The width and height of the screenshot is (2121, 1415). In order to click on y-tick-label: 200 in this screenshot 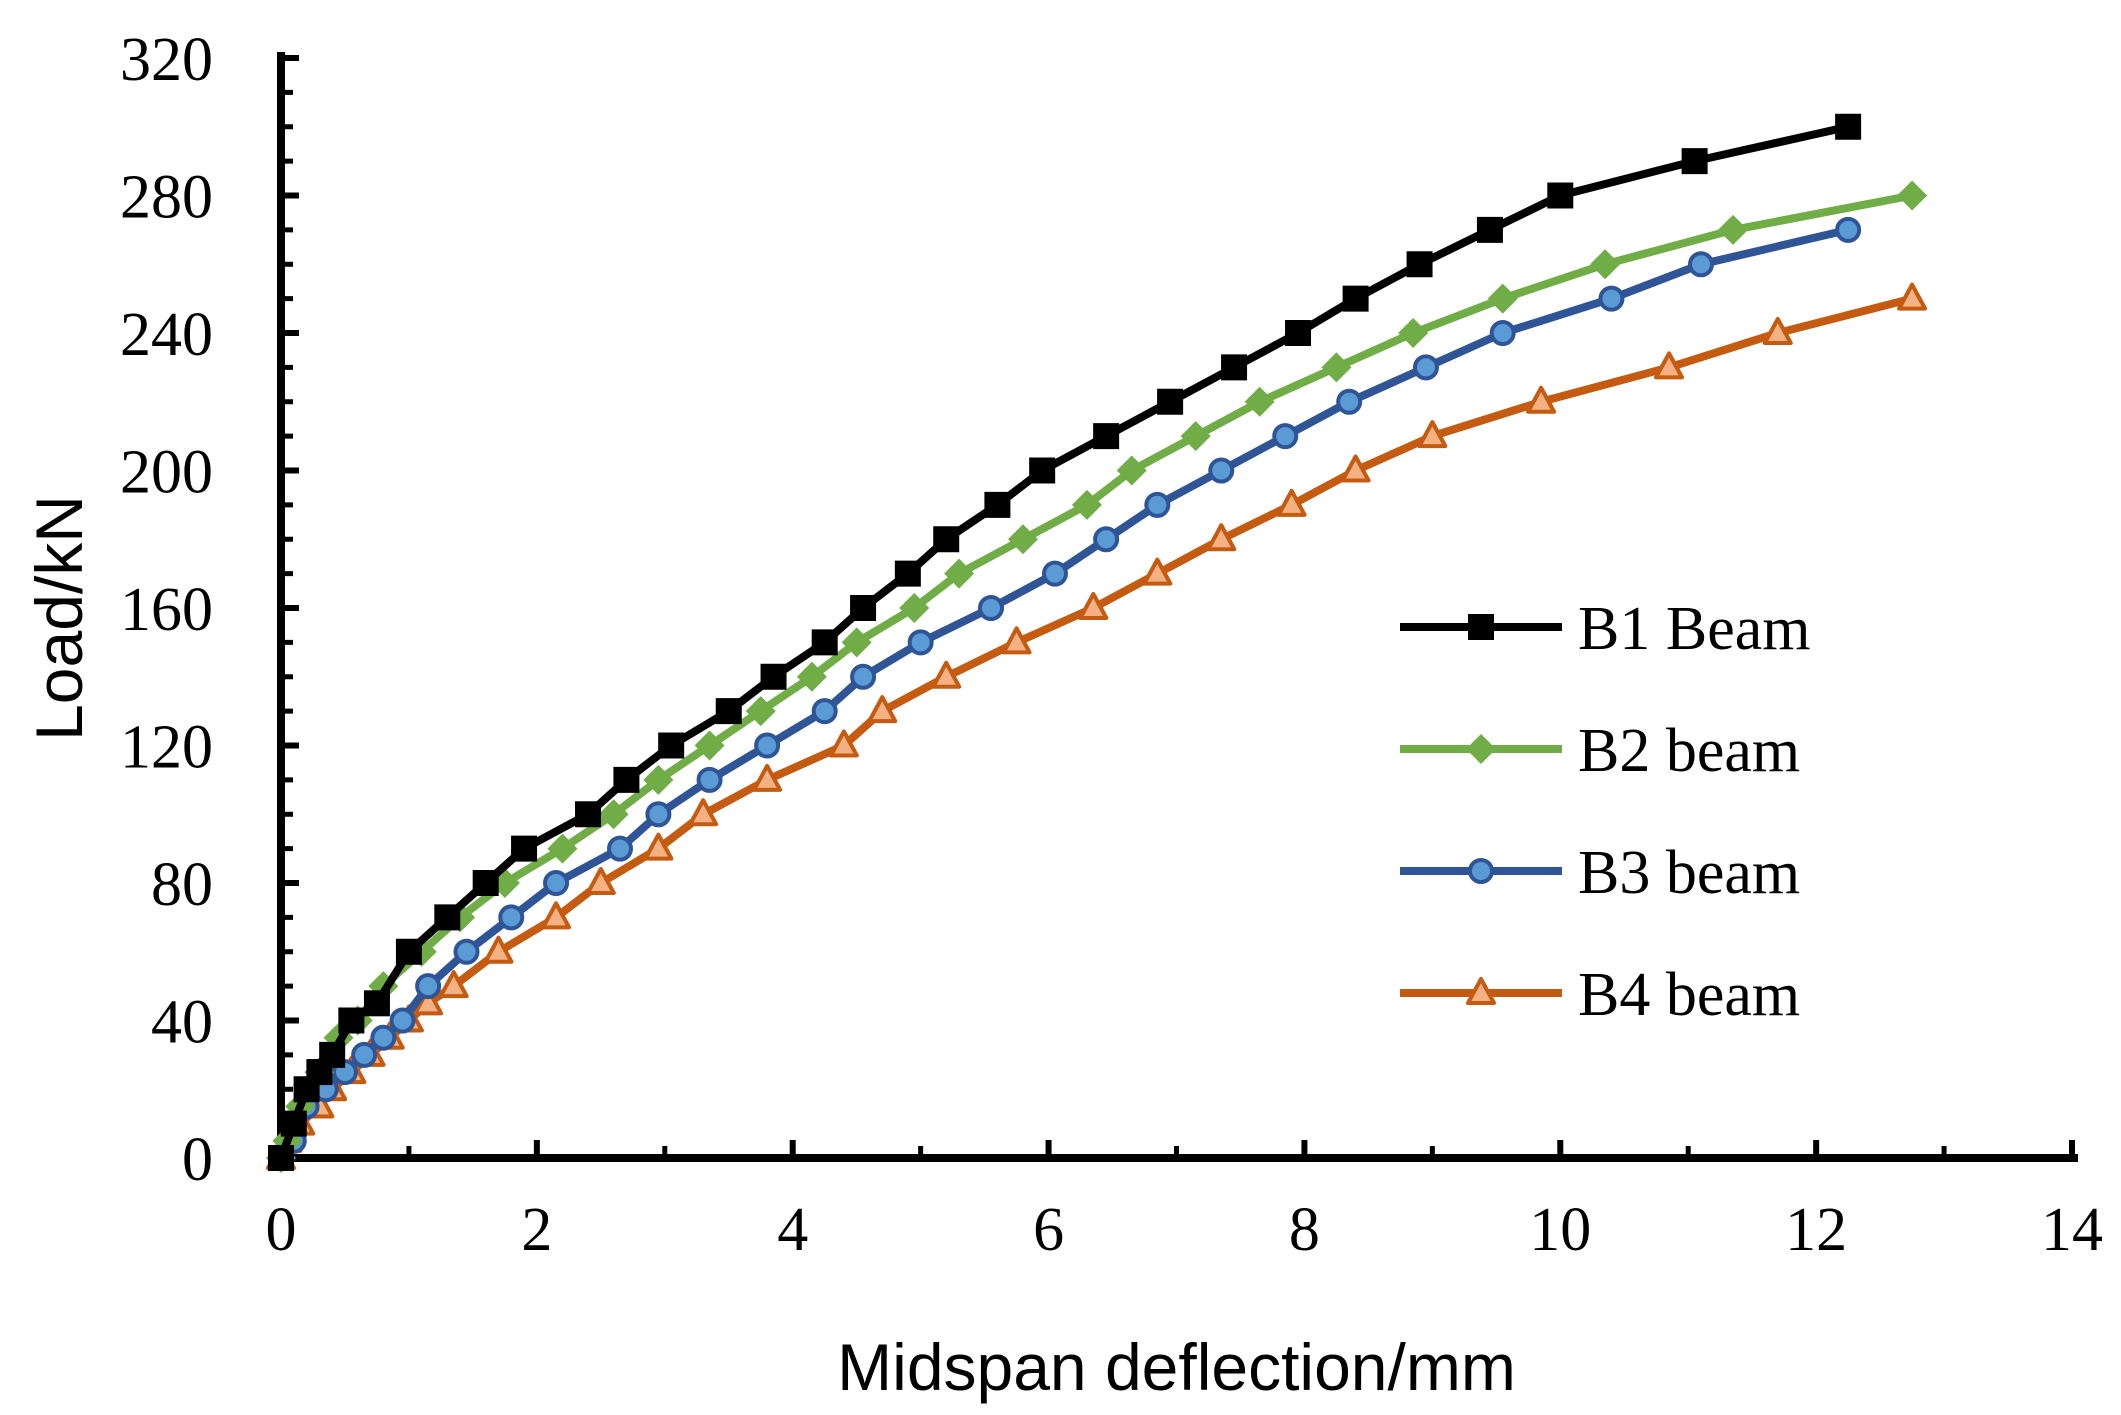, I will do `click(166, 473)`.